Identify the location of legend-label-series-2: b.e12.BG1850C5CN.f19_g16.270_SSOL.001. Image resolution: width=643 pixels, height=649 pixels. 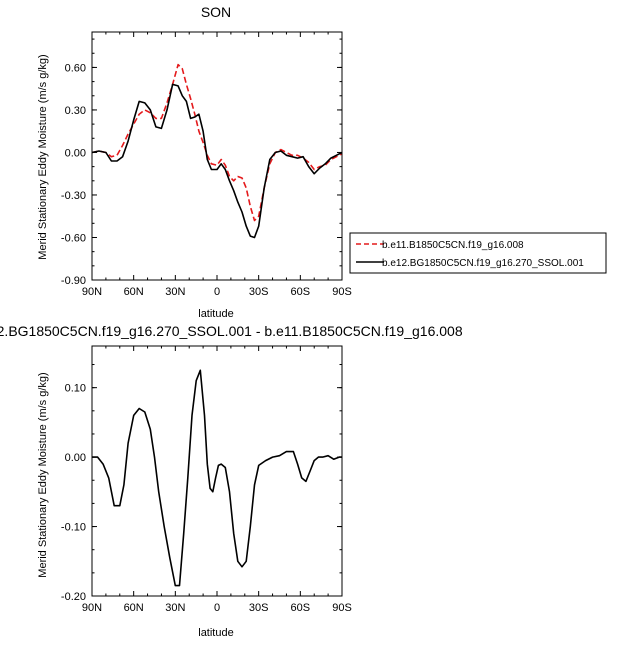
(483, 263).